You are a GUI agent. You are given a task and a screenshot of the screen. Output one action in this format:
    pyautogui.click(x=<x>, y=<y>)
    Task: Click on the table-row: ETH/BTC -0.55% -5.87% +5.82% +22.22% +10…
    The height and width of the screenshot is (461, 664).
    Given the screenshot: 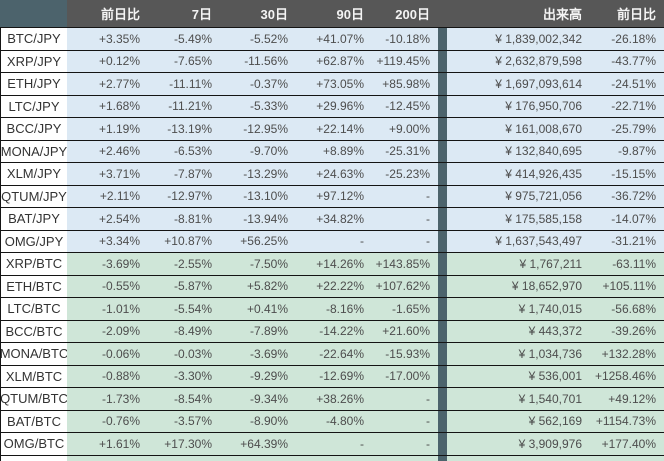 What is the action you would take?
    pyautogui.click(x=332, y=286)
    